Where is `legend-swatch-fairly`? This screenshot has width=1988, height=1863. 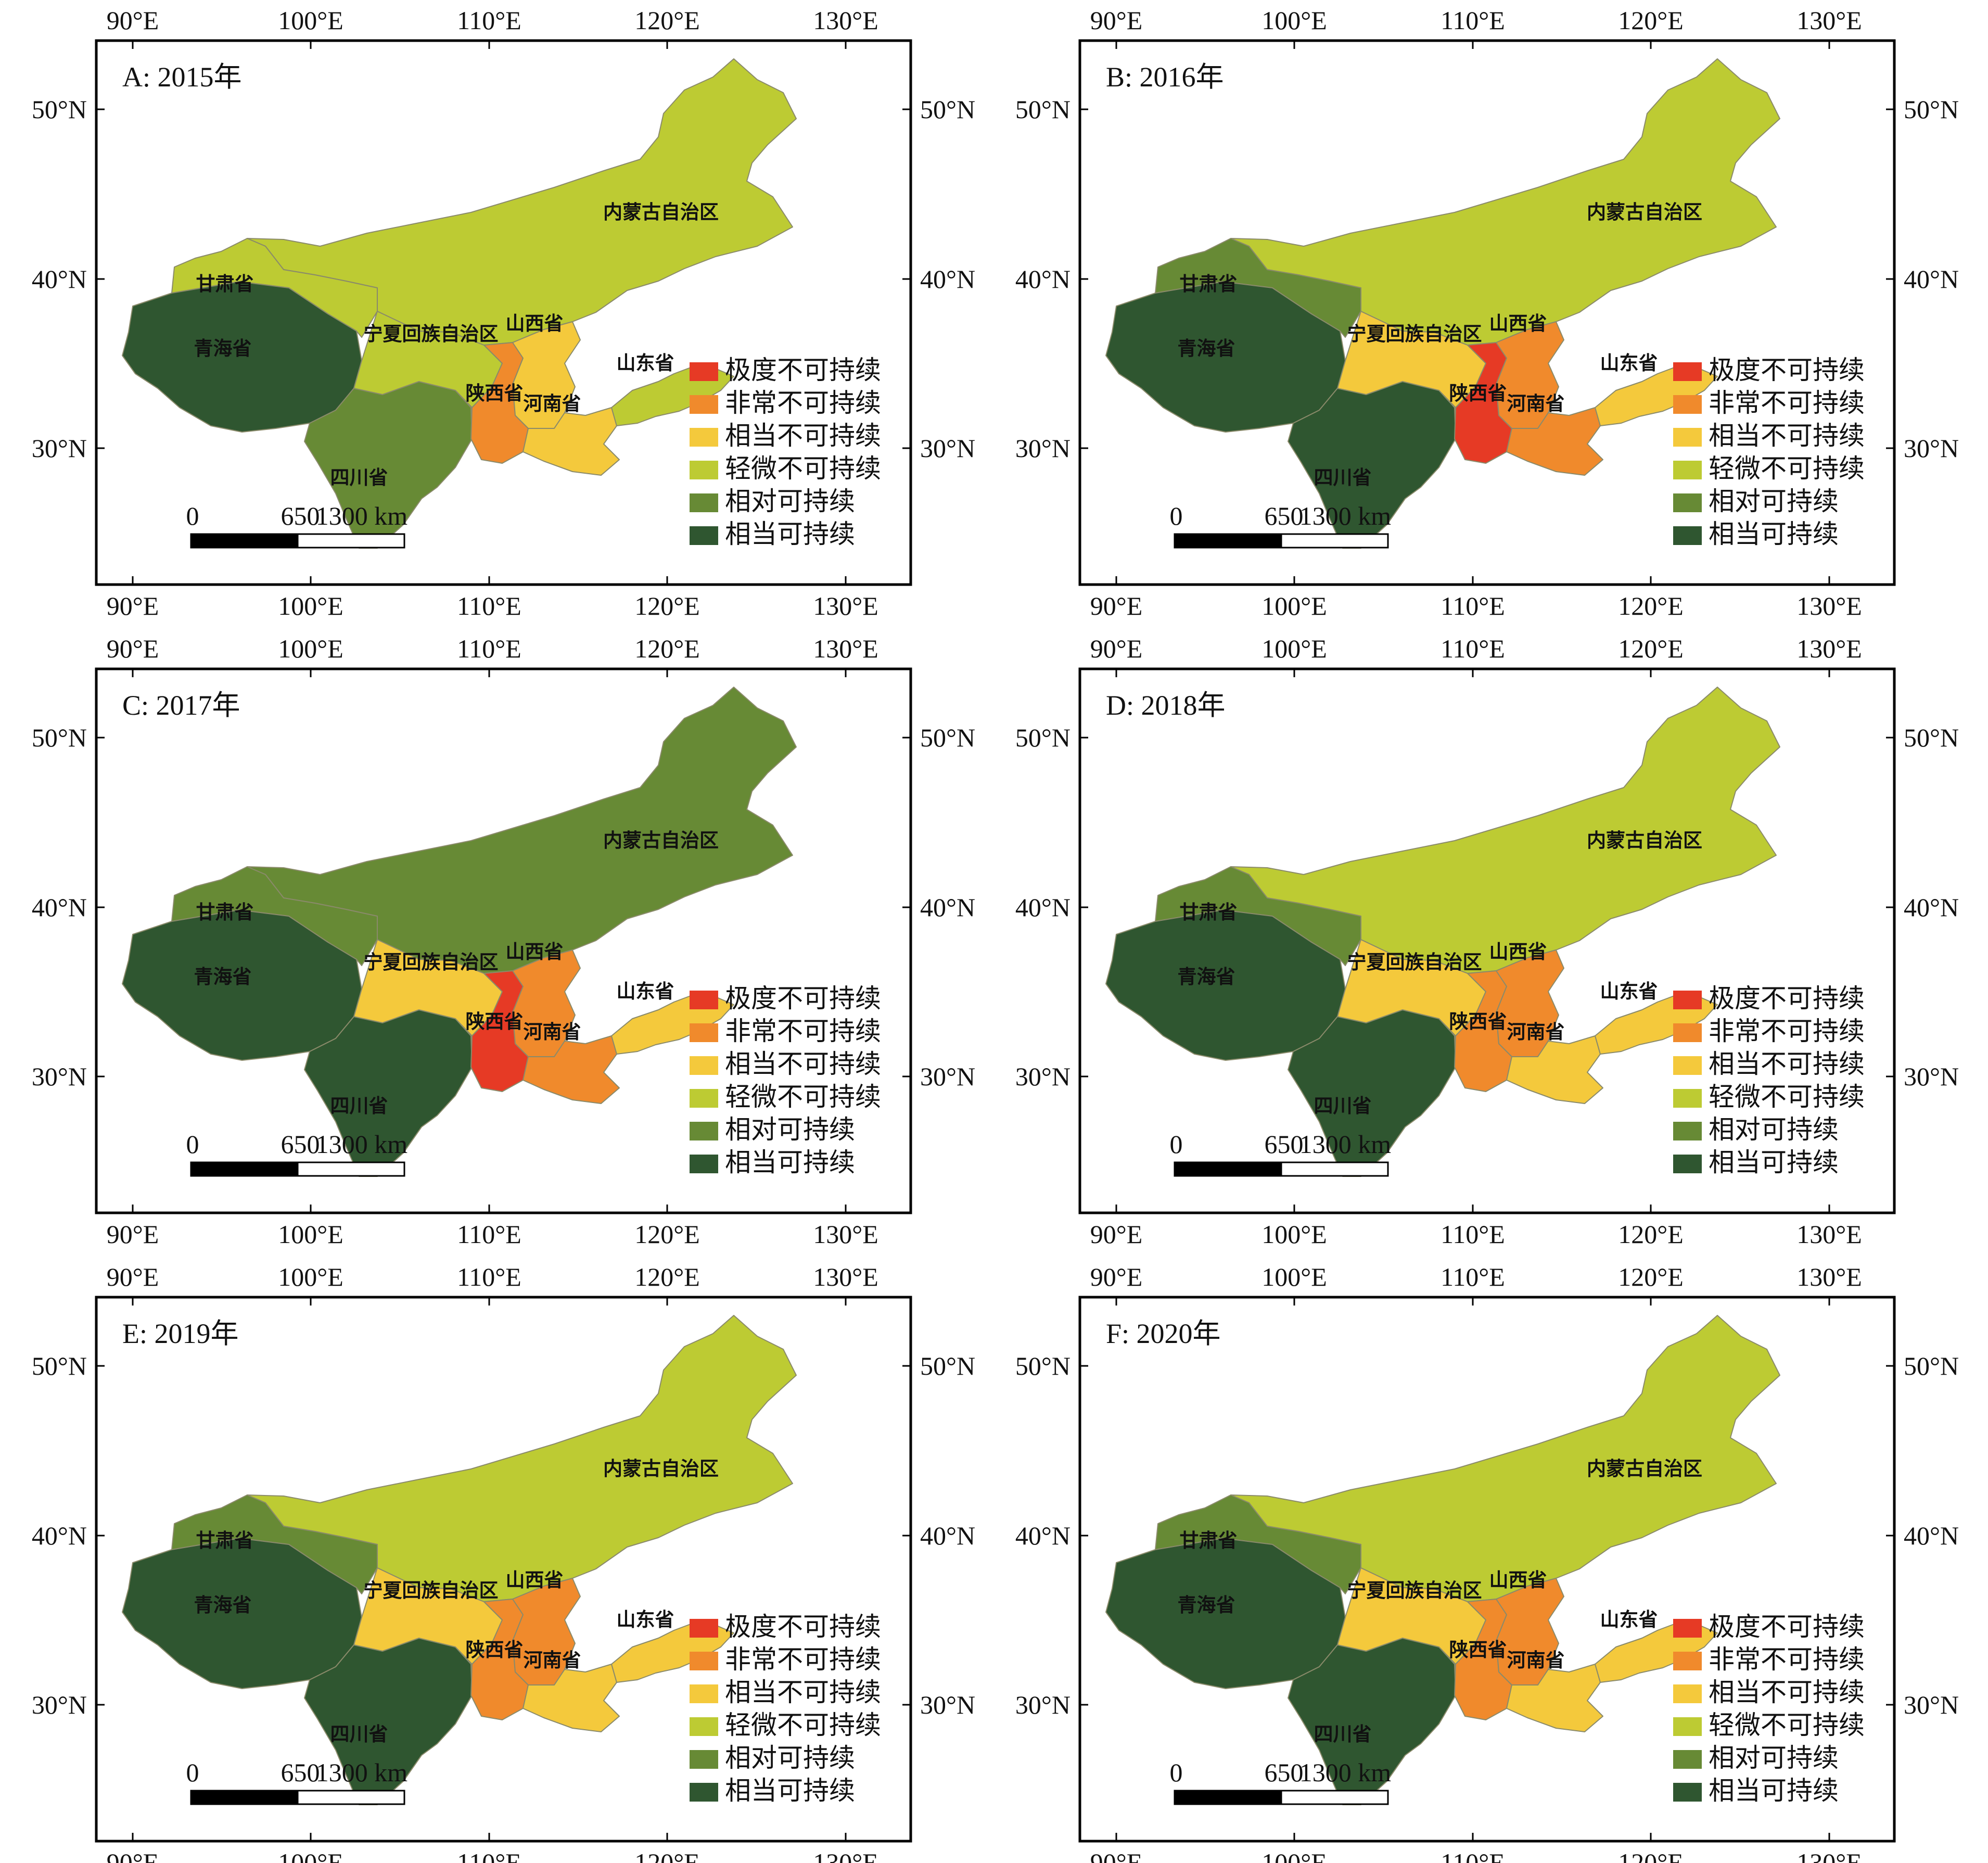
legend-swatch-fairly is located at coordinates (1687, 437).